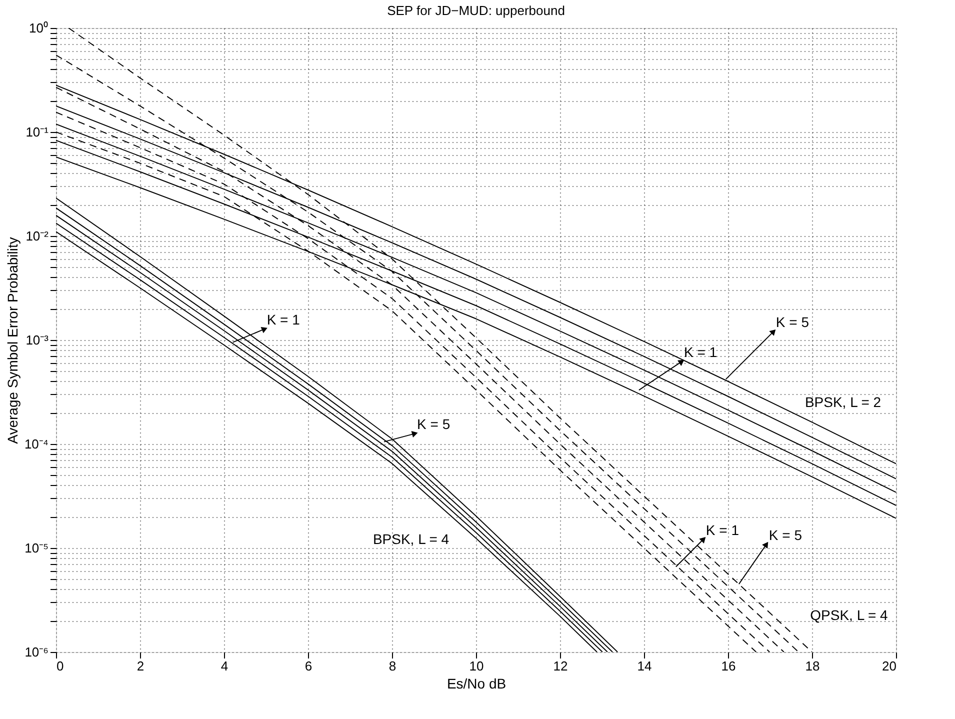 The image size is (955, 719). Describe the element at coordinates (308, 666) in the screenshot. I see `x-tick-label: 6` at that location.